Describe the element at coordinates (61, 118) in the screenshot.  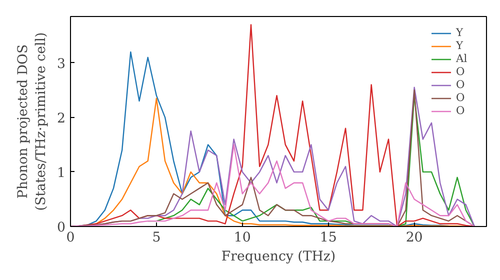
I see `y-tick-label: 2` at that location.